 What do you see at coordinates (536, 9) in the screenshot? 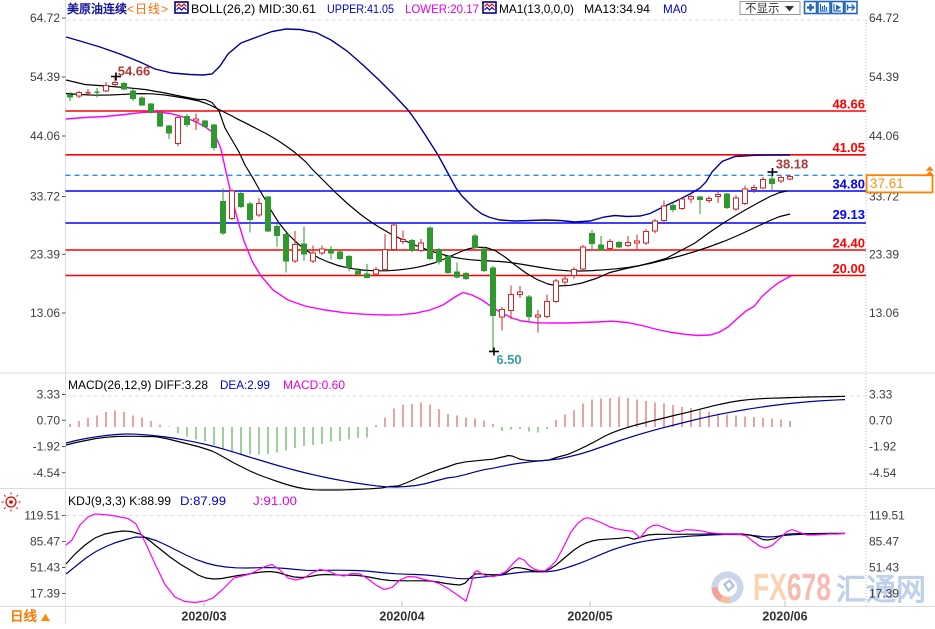
I see `svg-text: MA1(13,0,0,0)` at bounding box center [536, 9].